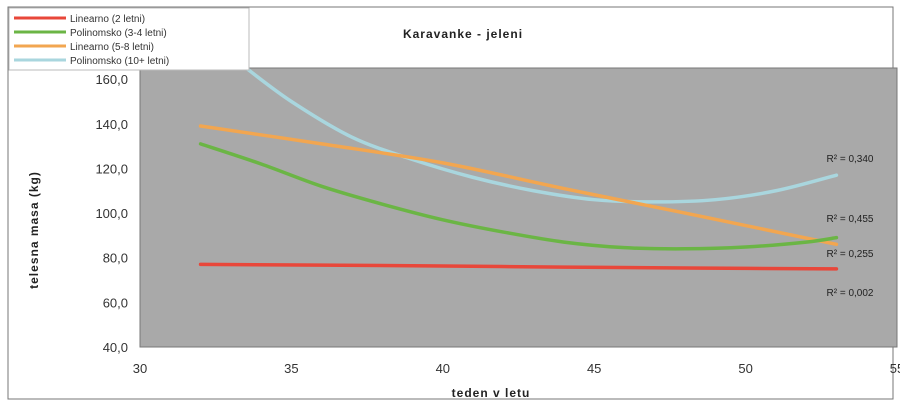  I want to click on r2-labels: R² = 0,002 R² = 0,255 R² = 0,455 R² = 0,340, so click(850, 226).